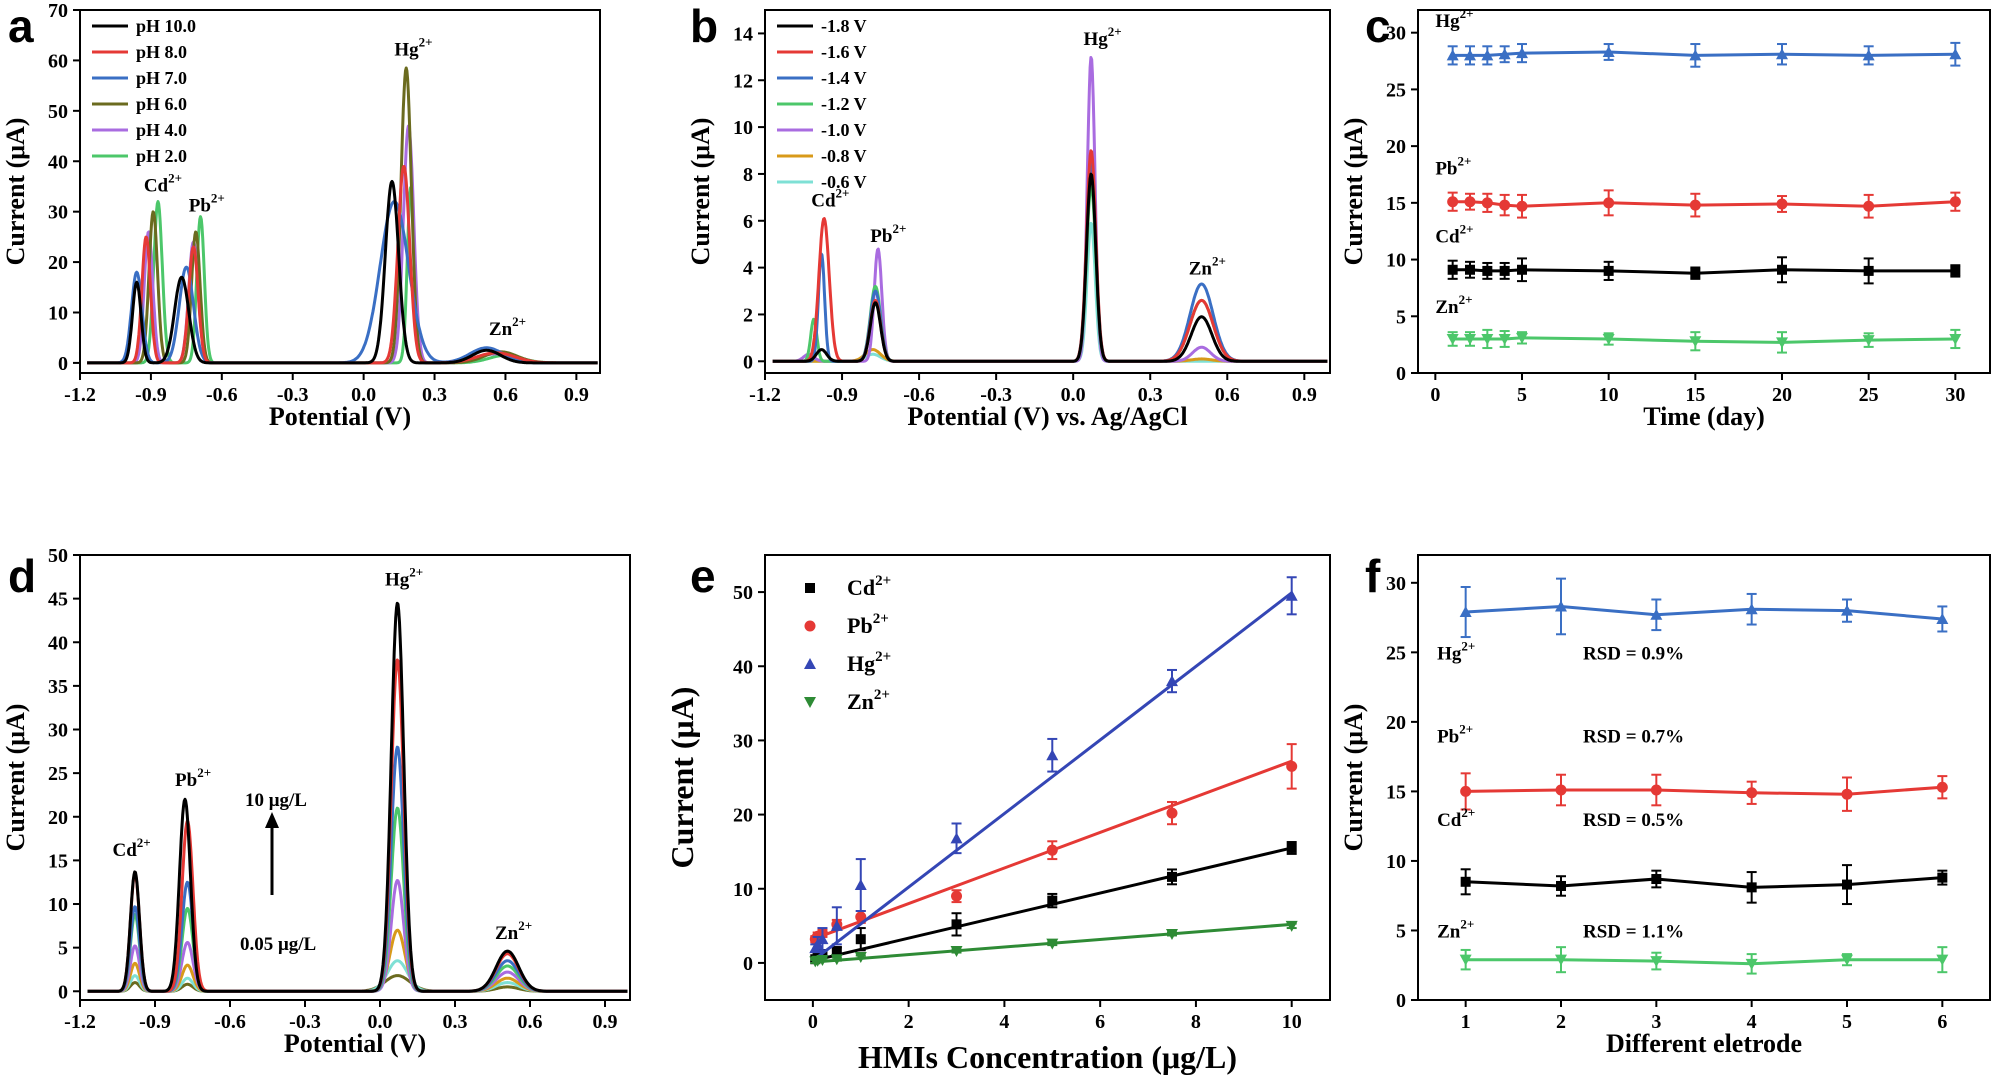 This screenshot has width=2000, height=1085. What do you see at coordinates (919, 395) in the screenshot?
I see `x-tick-label: -0.6` at bounding box center [919, 395].